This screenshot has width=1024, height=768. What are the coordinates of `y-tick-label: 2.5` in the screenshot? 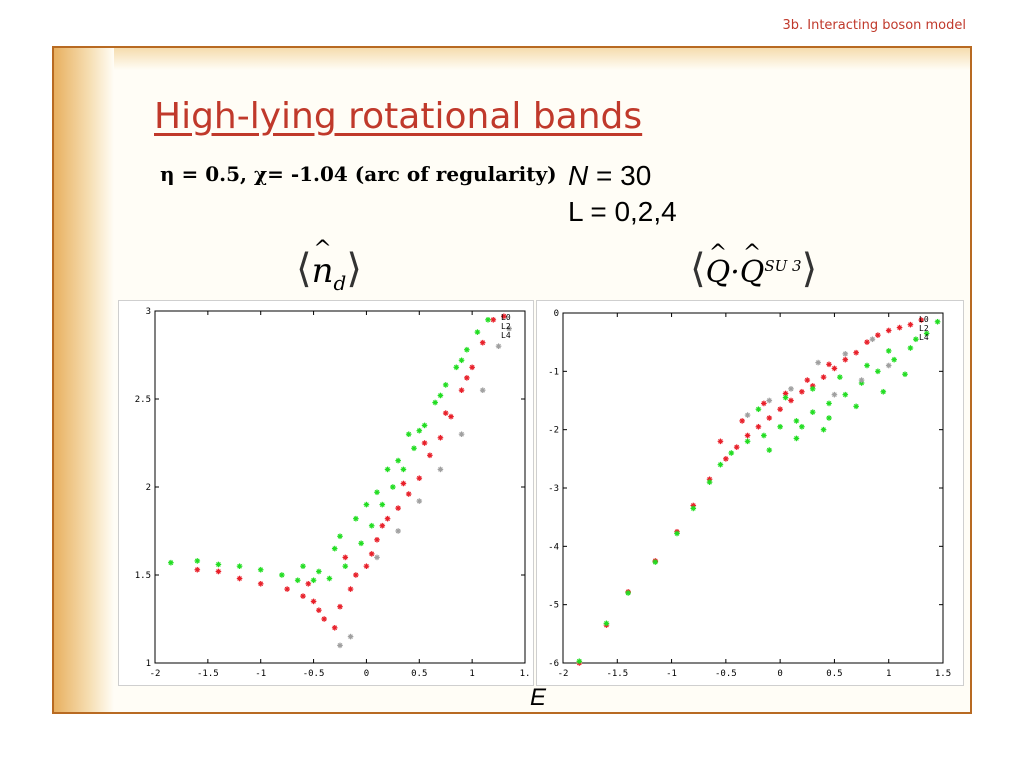 It's located at (143, 400).